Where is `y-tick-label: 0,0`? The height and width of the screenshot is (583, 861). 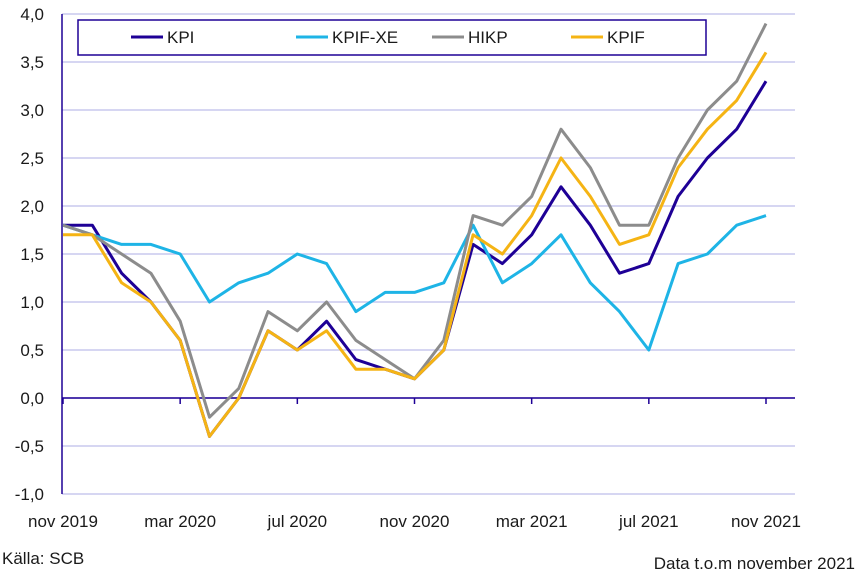
y-tick-label: 0,0 is located at coordinates (32, 398).